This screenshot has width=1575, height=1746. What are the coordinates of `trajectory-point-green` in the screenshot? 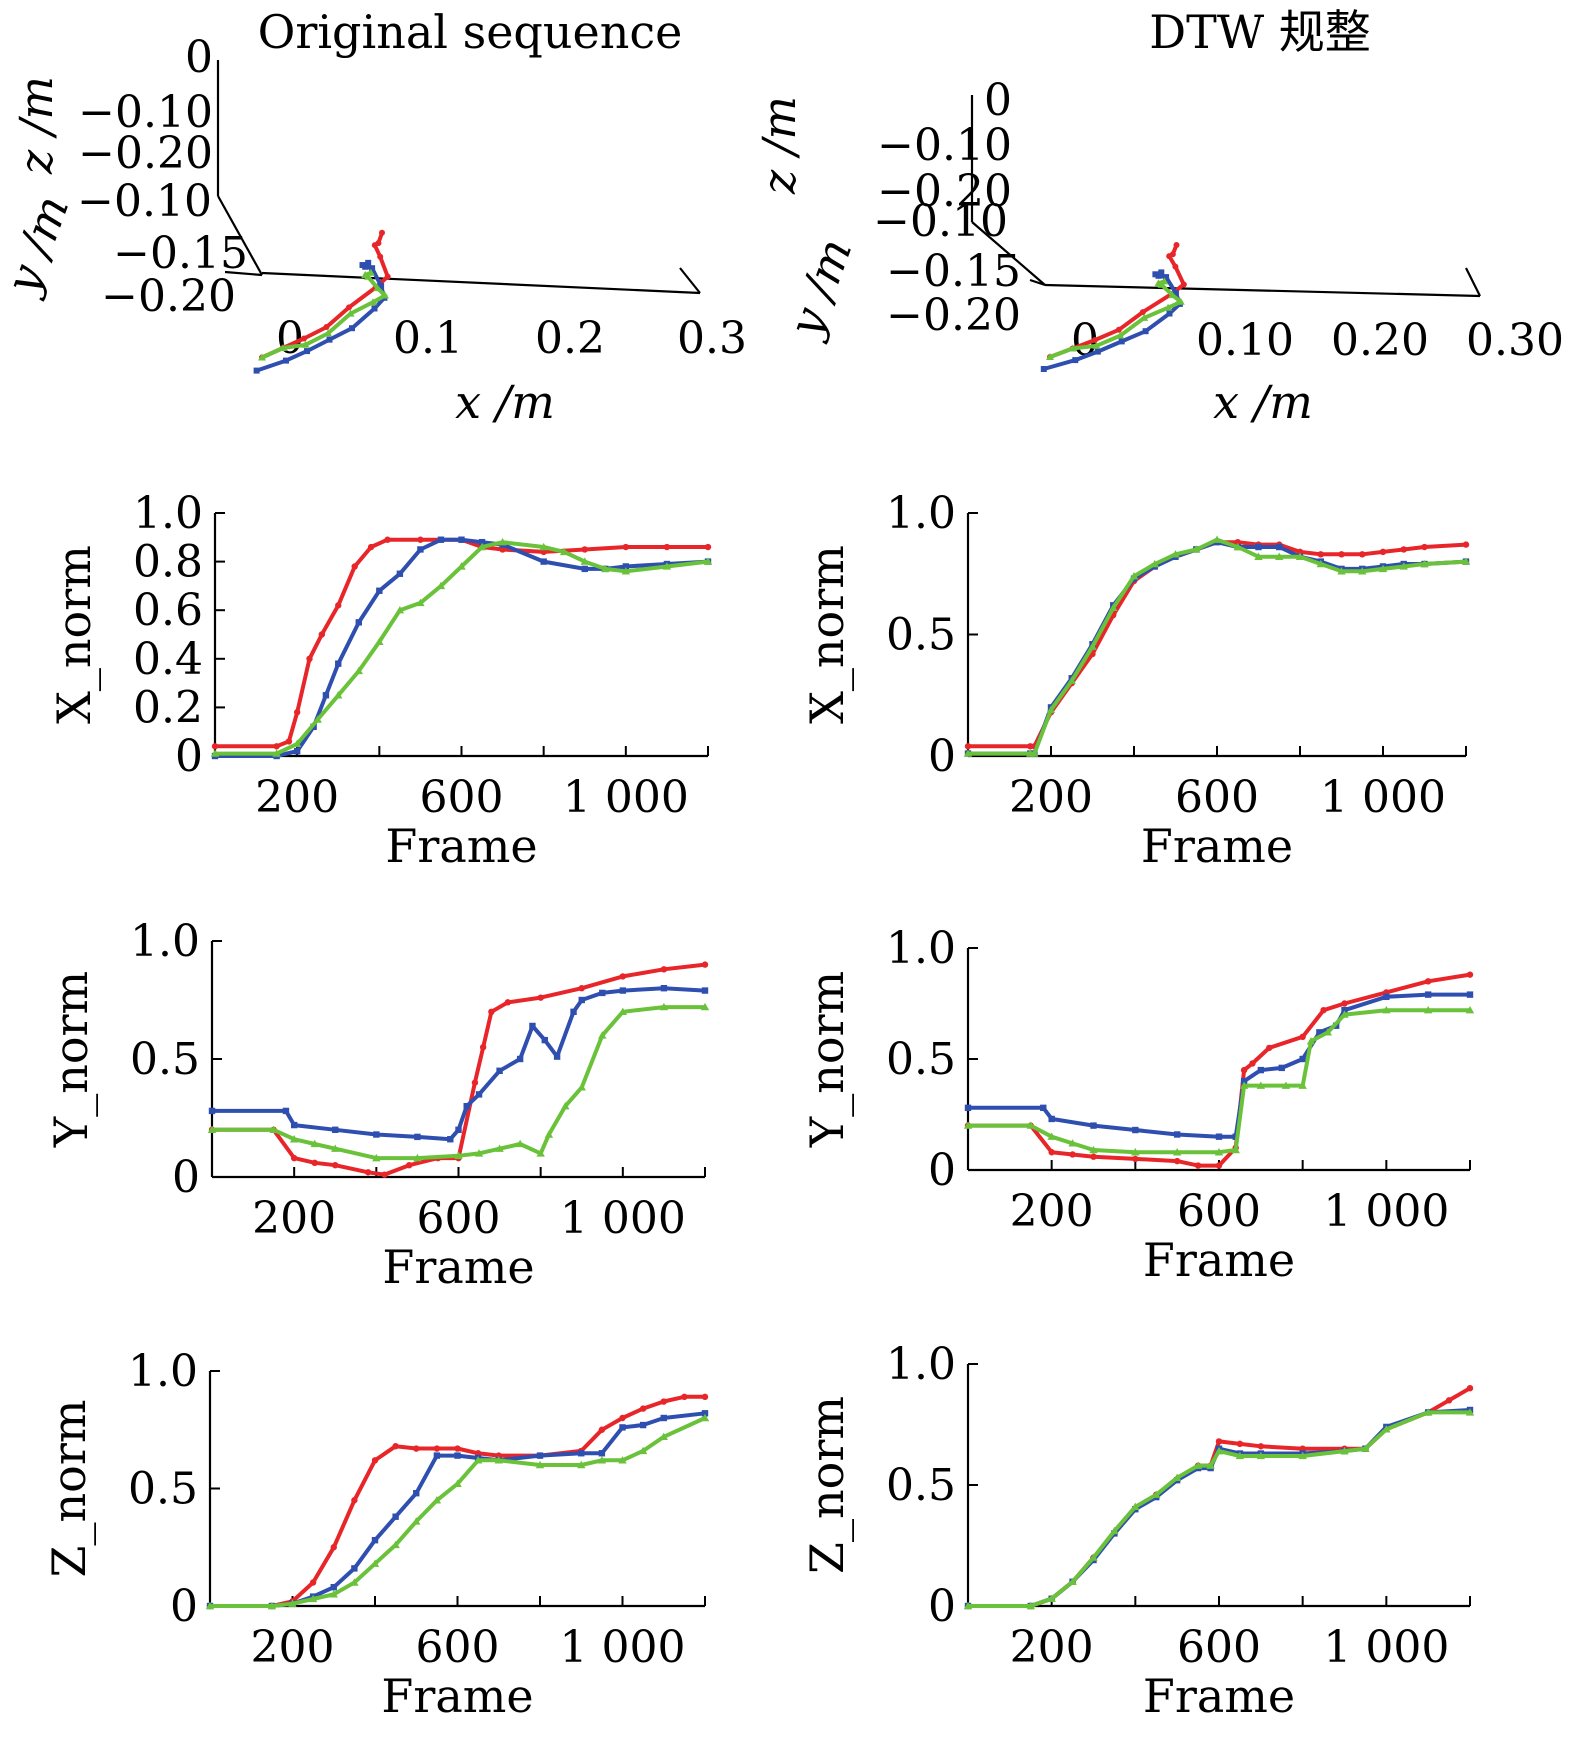 It's located at (305, 344).